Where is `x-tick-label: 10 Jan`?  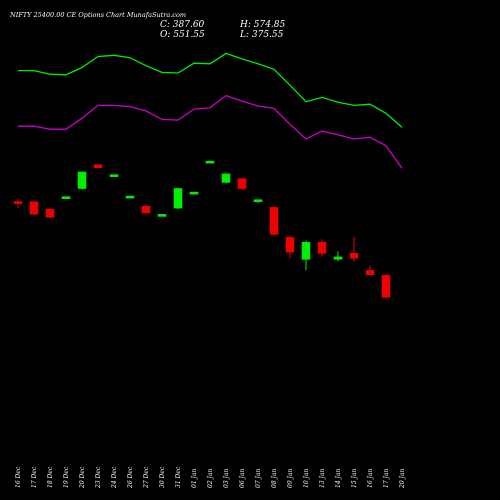
x-tick-label: 10 Jan is located at coordinates (306, 478).